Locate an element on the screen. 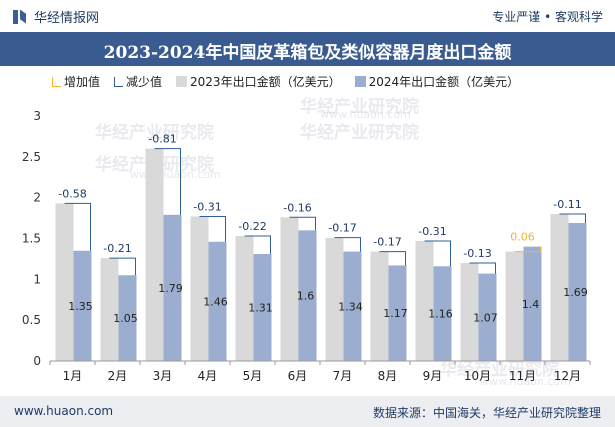 The image size is (615, 427). difference-label: -0.16 is located at coordinates (297, 207).